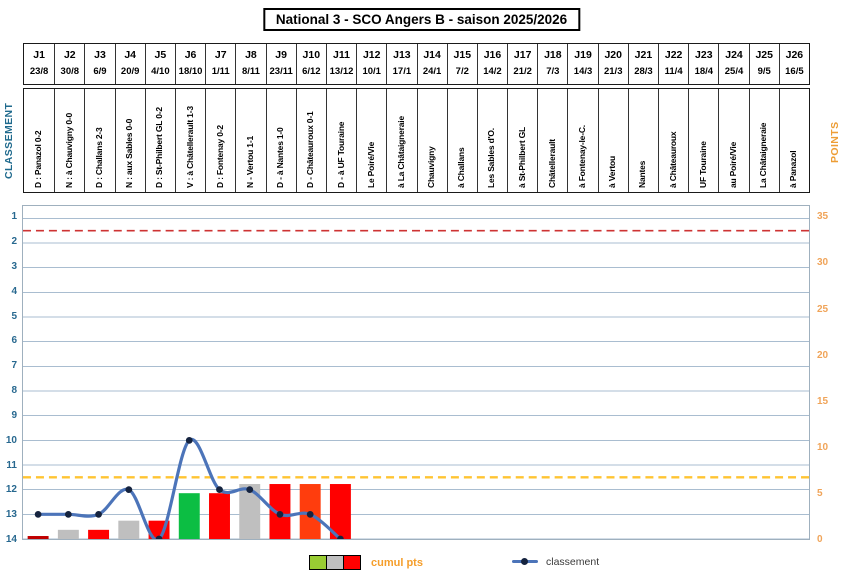 This screenshot has height=582, width=843. I want to click on classement-axis-title: CLASSEMENT, so click(9, 140).